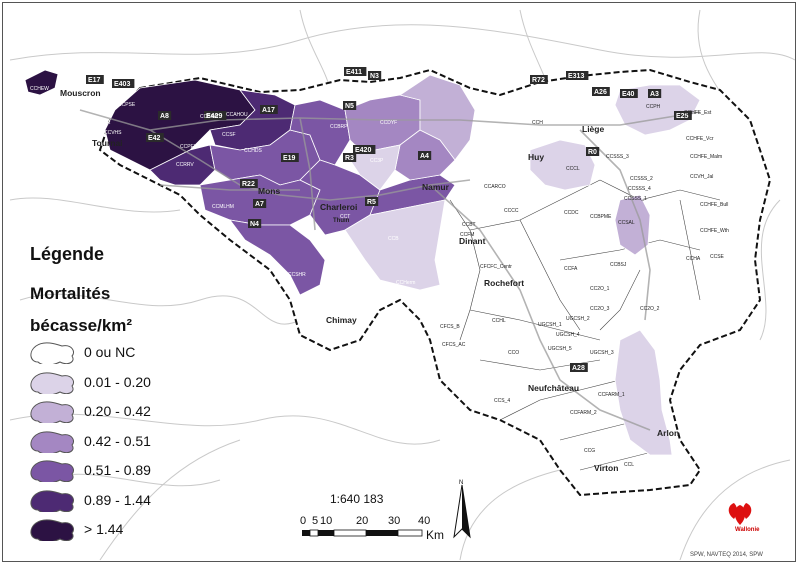 The height and width of the screenshot is (566, 800). What do you see at coordinates (117, 499) in the screenshot?
I see `legend-label: 0.89 - 1.44` at bounding box center [117, 499].